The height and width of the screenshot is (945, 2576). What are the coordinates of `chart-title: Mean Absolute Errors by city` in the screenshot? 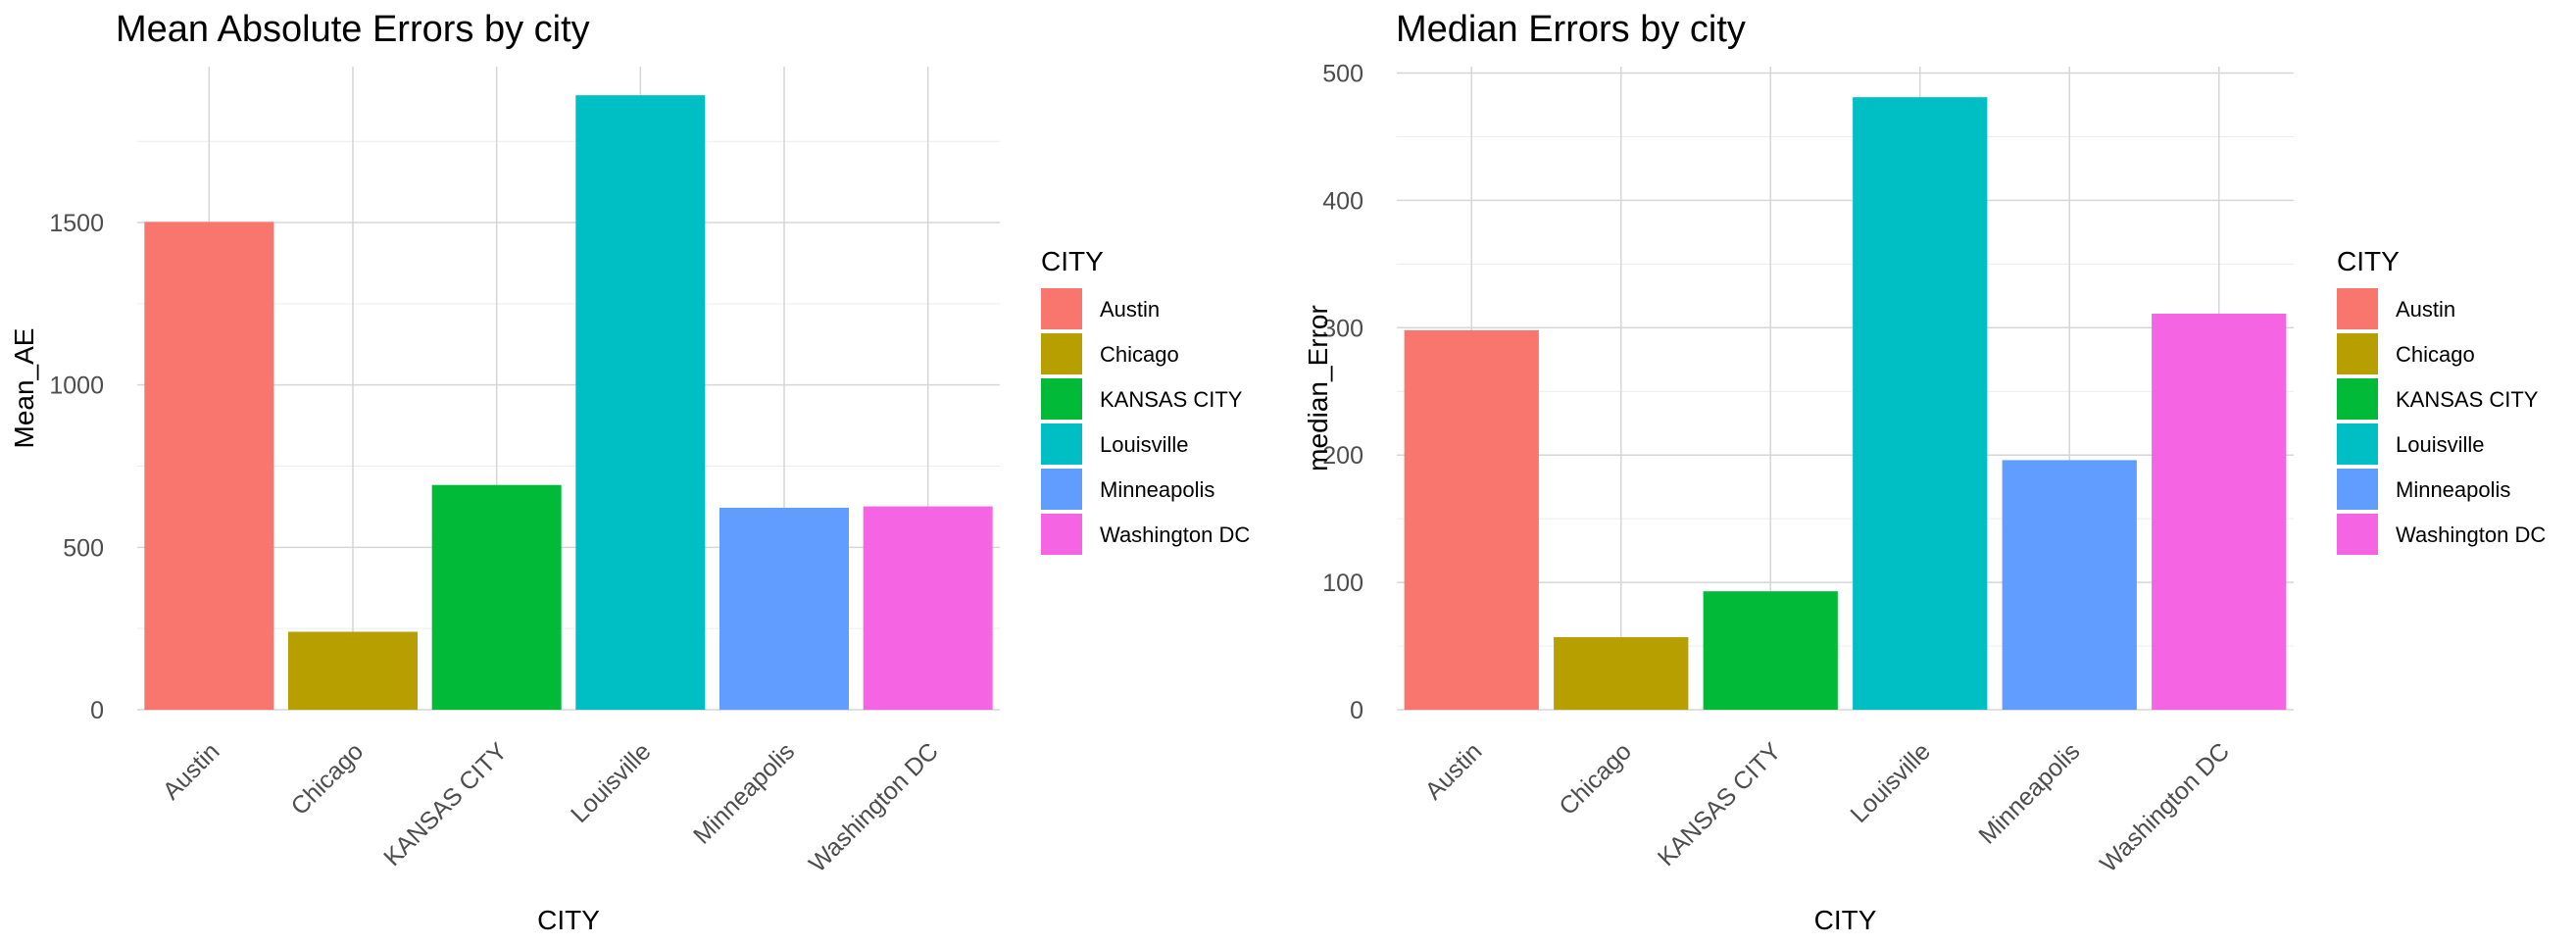 It's located at (353, 29).